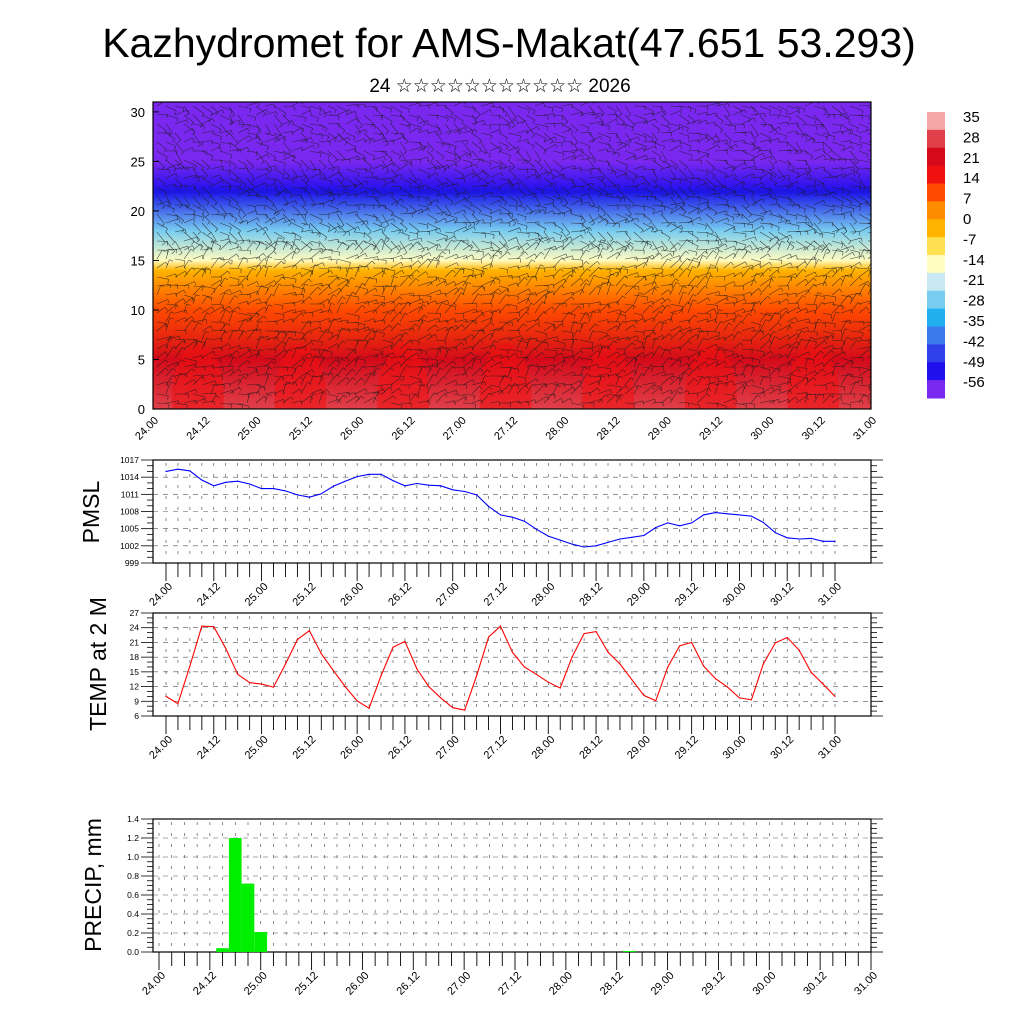  What do you see at coordinates (197, 376) in the screenshot?
I see `warm-cell` at bounding box center [197, 376].